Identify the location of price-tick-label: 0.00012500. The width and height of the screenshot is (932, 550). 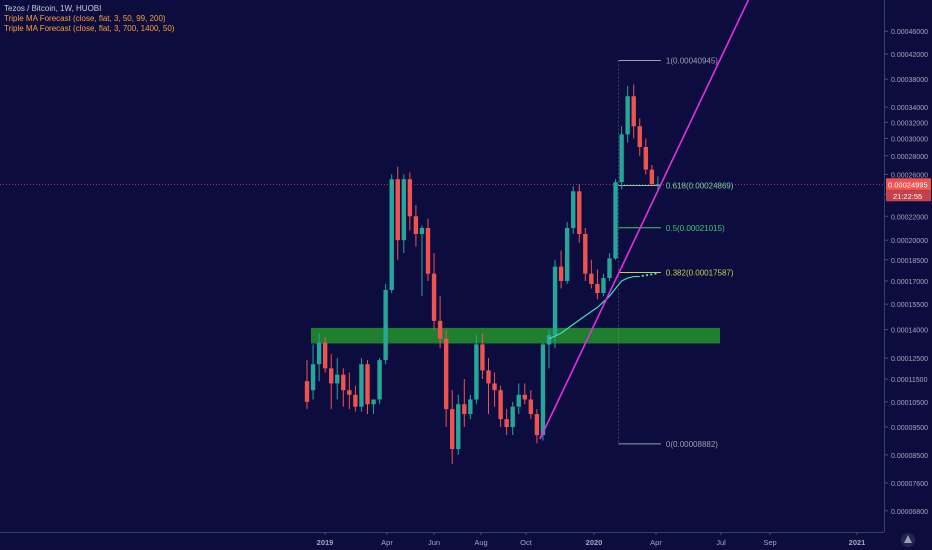
(909, 359).